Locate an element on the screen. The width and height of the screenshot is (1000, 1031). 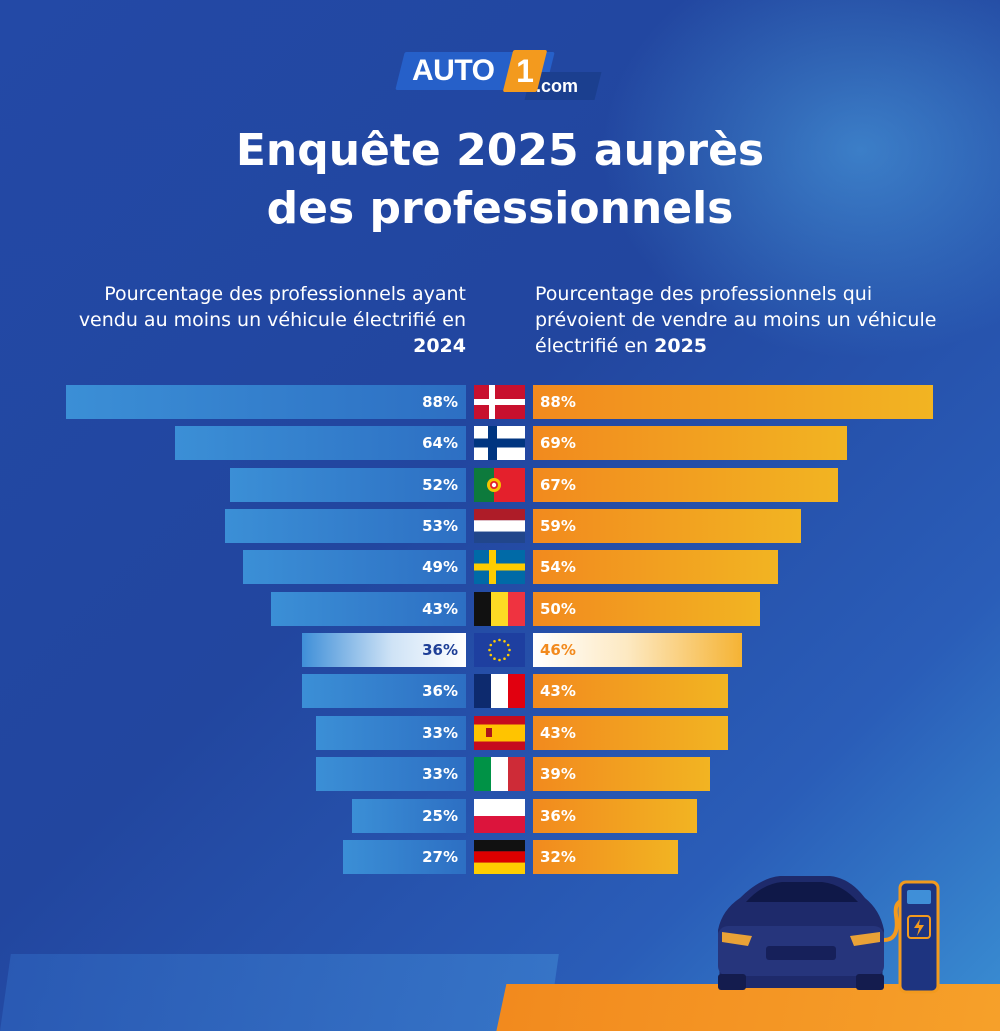
title-line-1: Enquête 2025 auprès is located at coordinates (500, 150).